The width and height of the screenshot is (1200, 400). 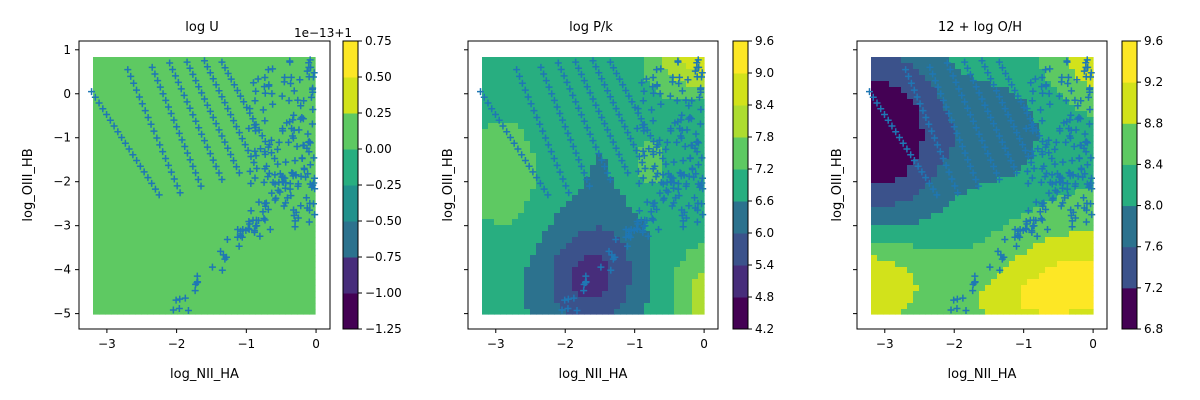 What do you see at coordinates (740, 281) in the screenshot?
I see `colorbar-band` at bounding box center [740, 281].